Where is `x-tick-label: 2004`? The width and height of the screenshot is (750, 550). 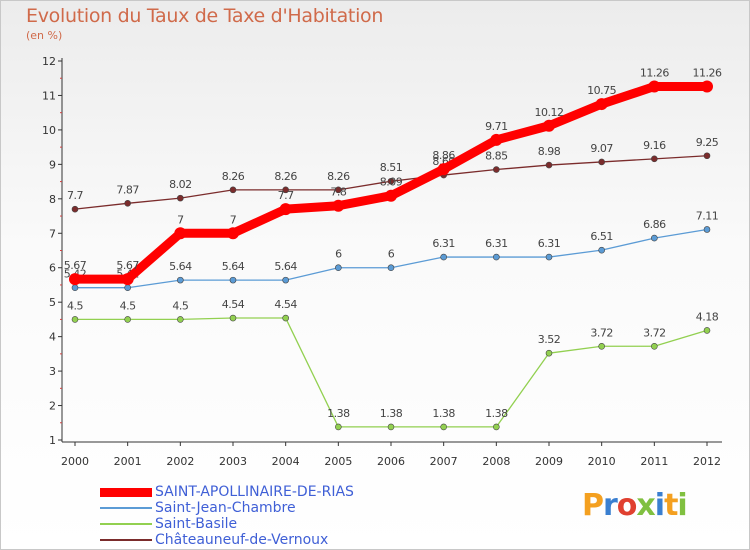 x-tick-label: 2004 is located at coordinates (286, 461).